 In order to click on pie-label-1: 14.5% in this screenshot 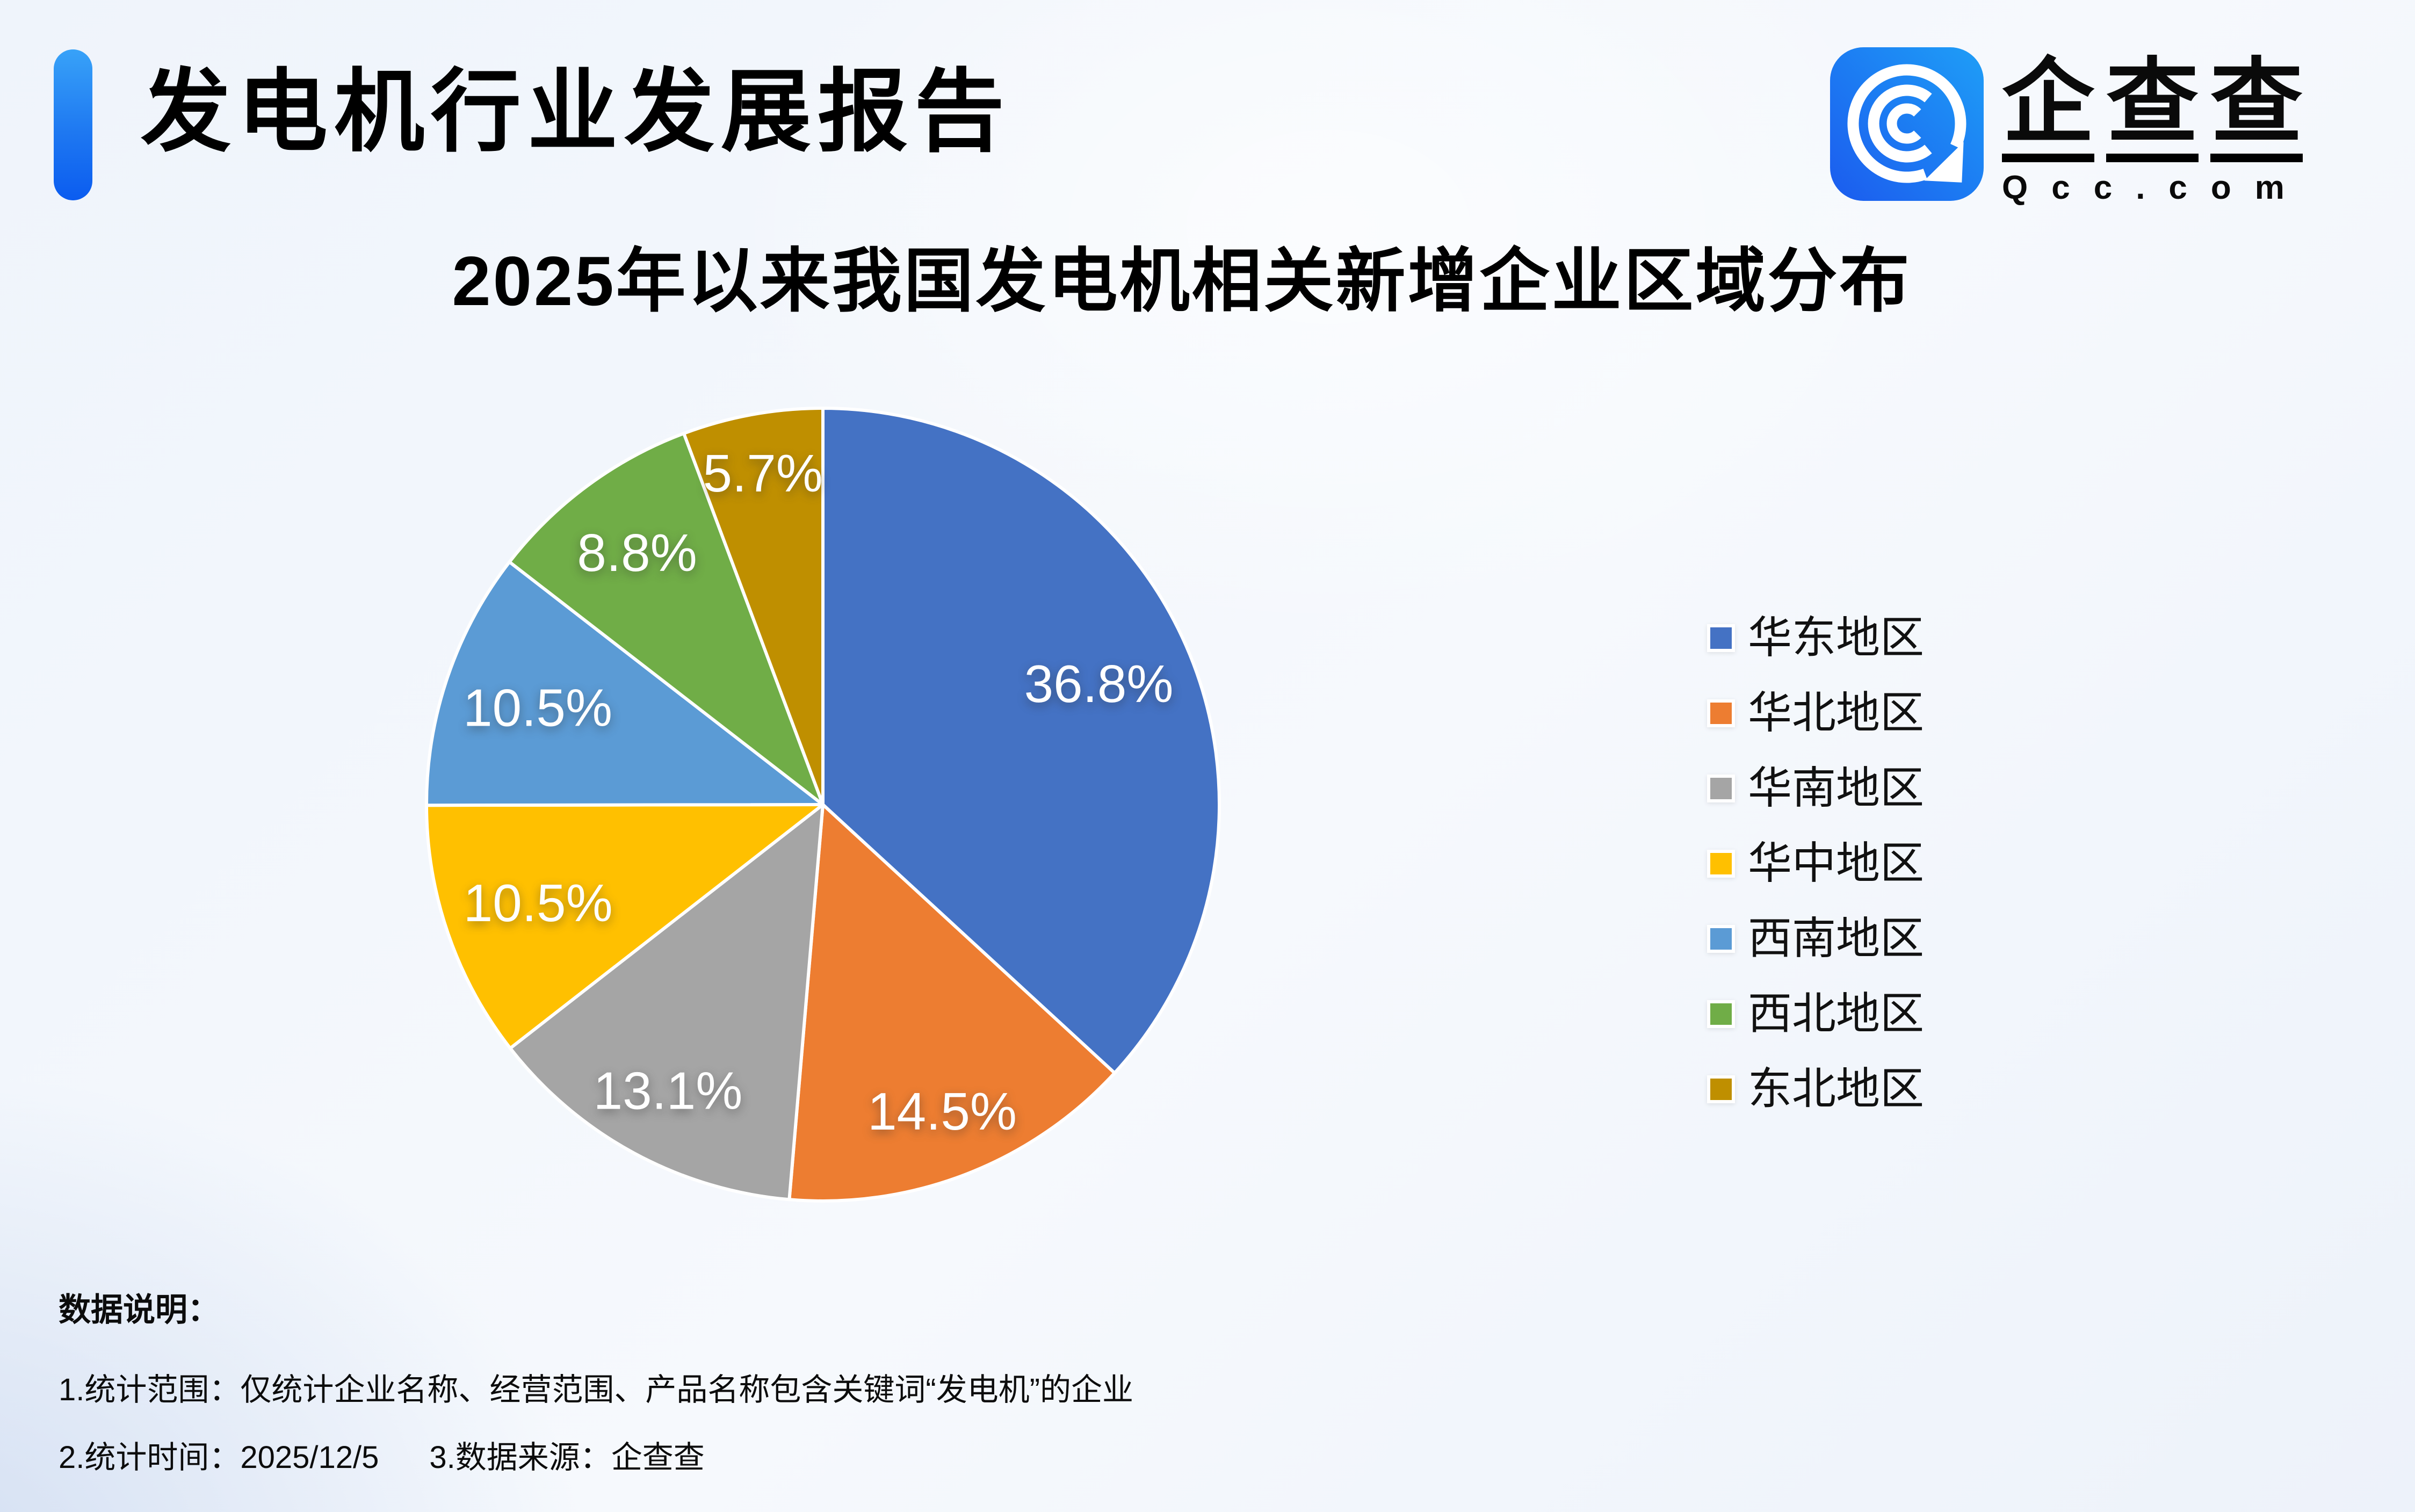, I will do `click(942, 1111)`.